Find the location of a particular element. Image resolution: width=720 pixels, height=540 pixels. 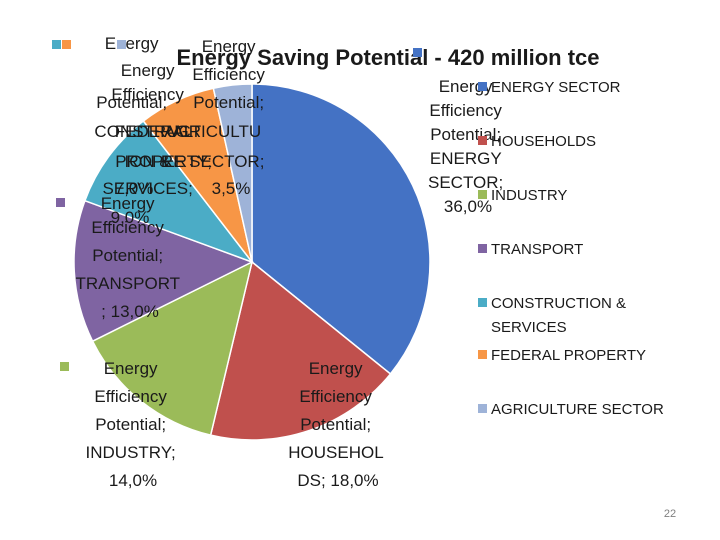

legend-swatch-industry is located at coordinates (482, 194).